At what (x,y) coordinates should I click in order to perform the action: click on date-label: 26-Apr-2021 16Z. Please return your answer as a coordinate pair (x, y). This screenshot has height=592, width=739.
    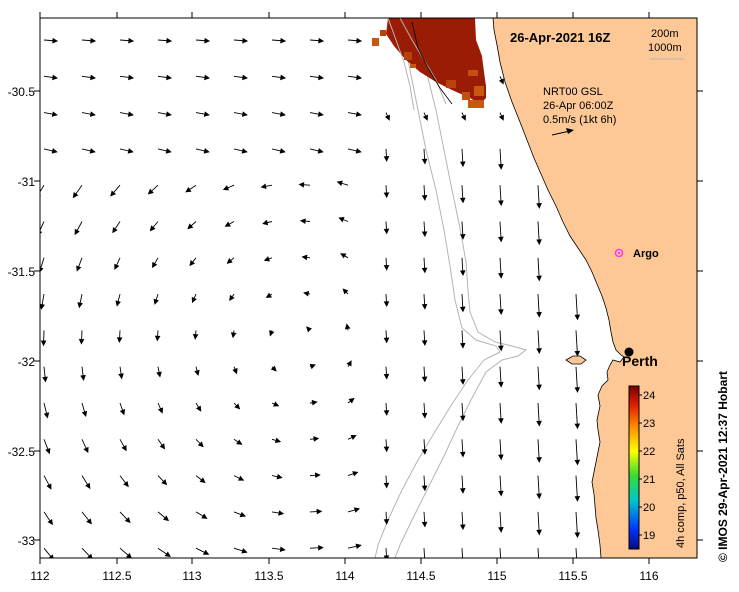
    Looking at the image, I should click on (560, 37).